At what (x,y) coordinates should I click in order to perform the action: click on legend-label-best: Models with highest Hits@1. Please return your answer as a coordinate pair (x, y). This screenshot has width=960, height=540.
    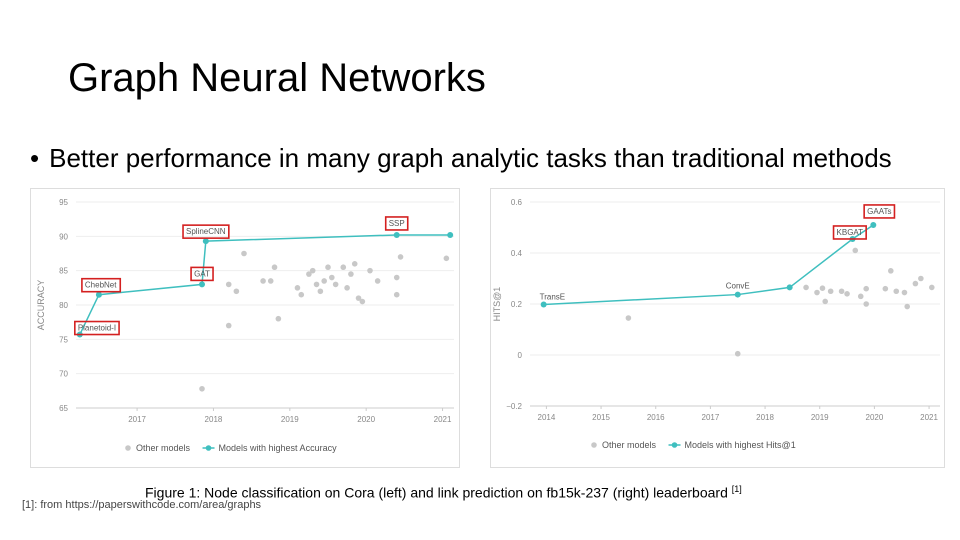
    Looking at the image, I should click on (740, 445).